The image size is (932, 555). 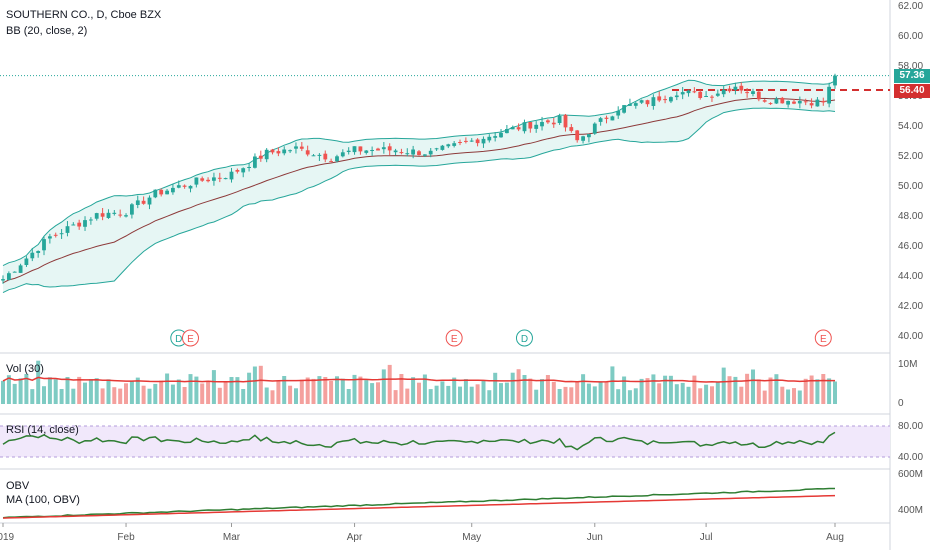 What do you see at coordinates (445, 441) in the screenshot?
I see `rsi-pane` at bounding box center [445, 441].